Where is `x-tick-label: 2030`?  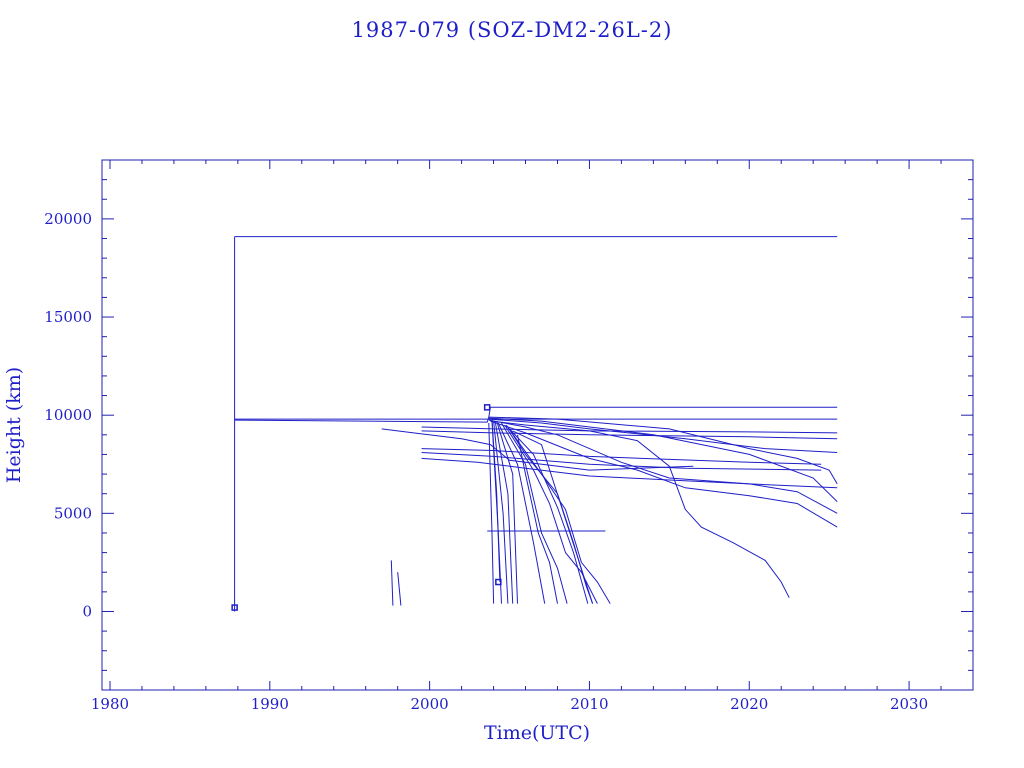 x-tick-label: 2030 is located at coordinates (909, 704).